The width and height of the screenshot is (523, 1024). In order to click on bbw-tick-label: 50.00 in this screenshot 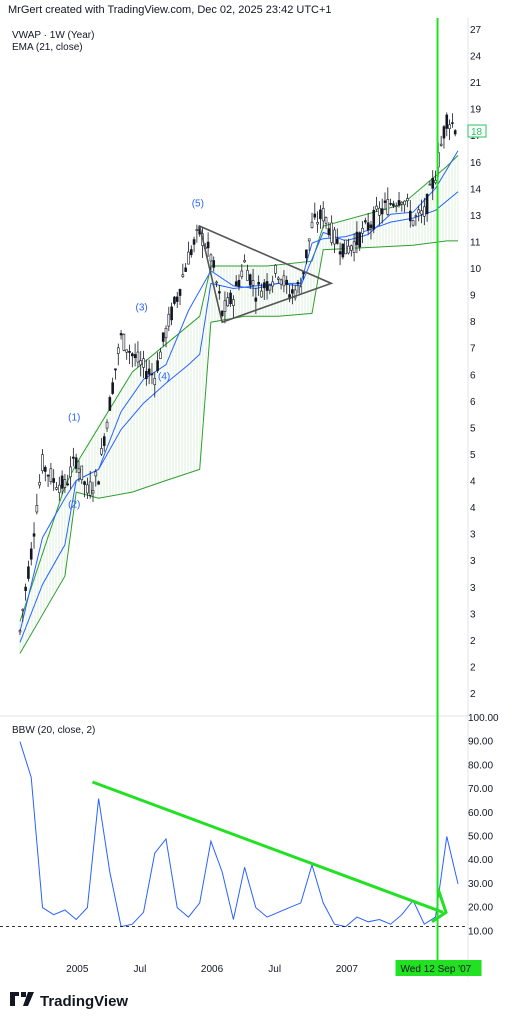, I will do `click(480, 837)`.